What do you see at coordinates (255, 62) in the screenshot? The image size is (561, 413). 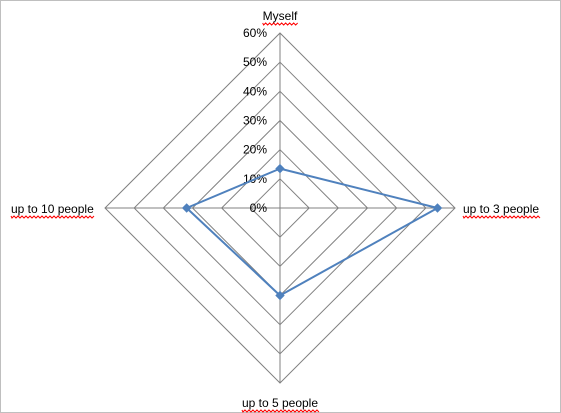 I see `tick-label: 50%` at bounding box center [255, 62].